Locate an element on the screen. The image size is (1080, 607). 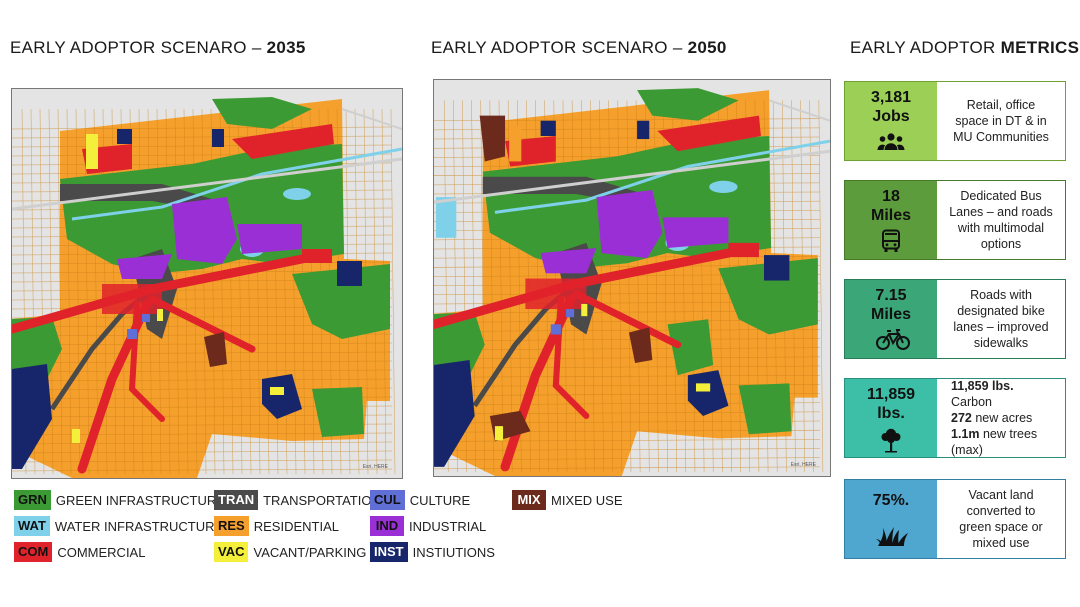
grass-icon is located at coordinates (892, 535).